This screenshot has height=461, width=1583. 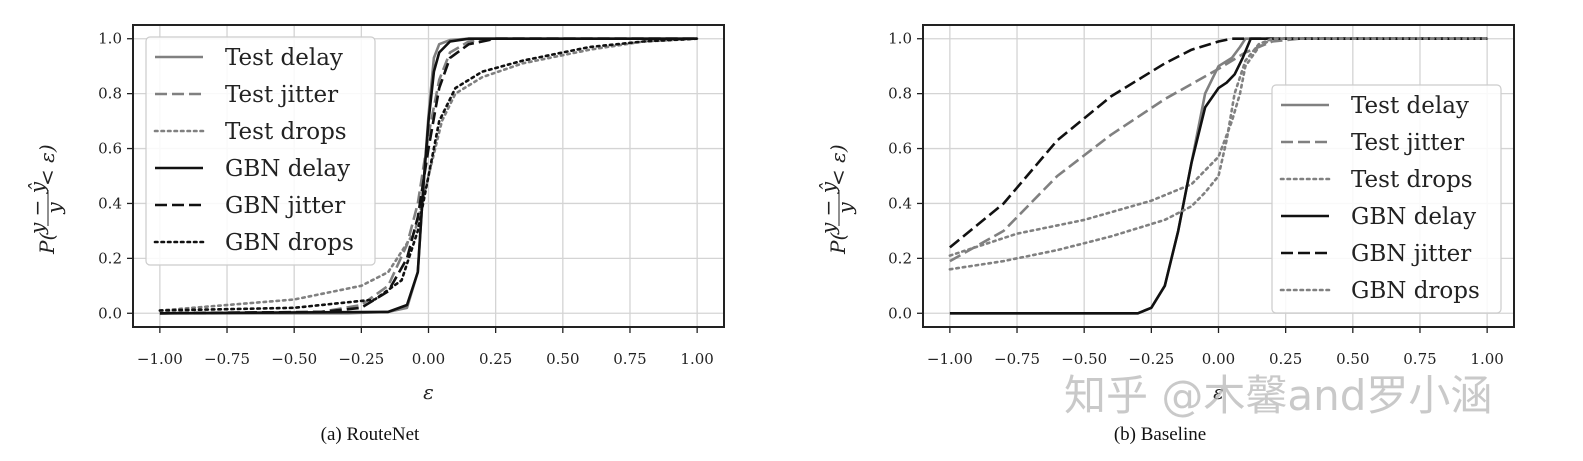 What do you see at coordinates (1278, 395) in the screenshot?
I see `watermark: 知乎 @木馨and罗小涵` at bounding box center [1278, 395].